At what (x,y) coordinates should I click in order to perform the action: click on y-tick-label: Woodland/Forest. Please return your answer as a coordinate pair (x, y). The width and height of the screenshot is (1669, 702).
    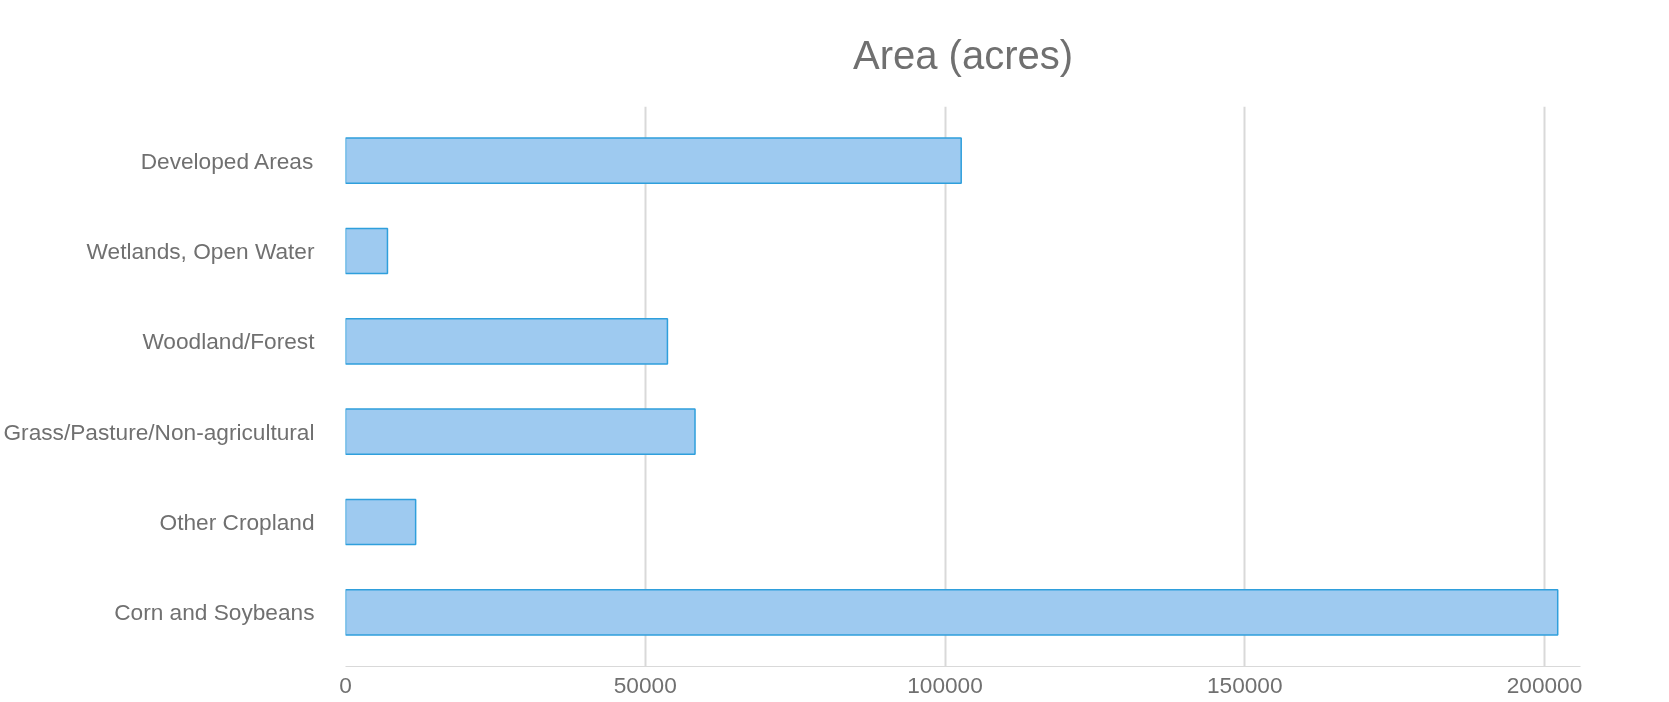
    Looking at the image, I should click on (229, 341).